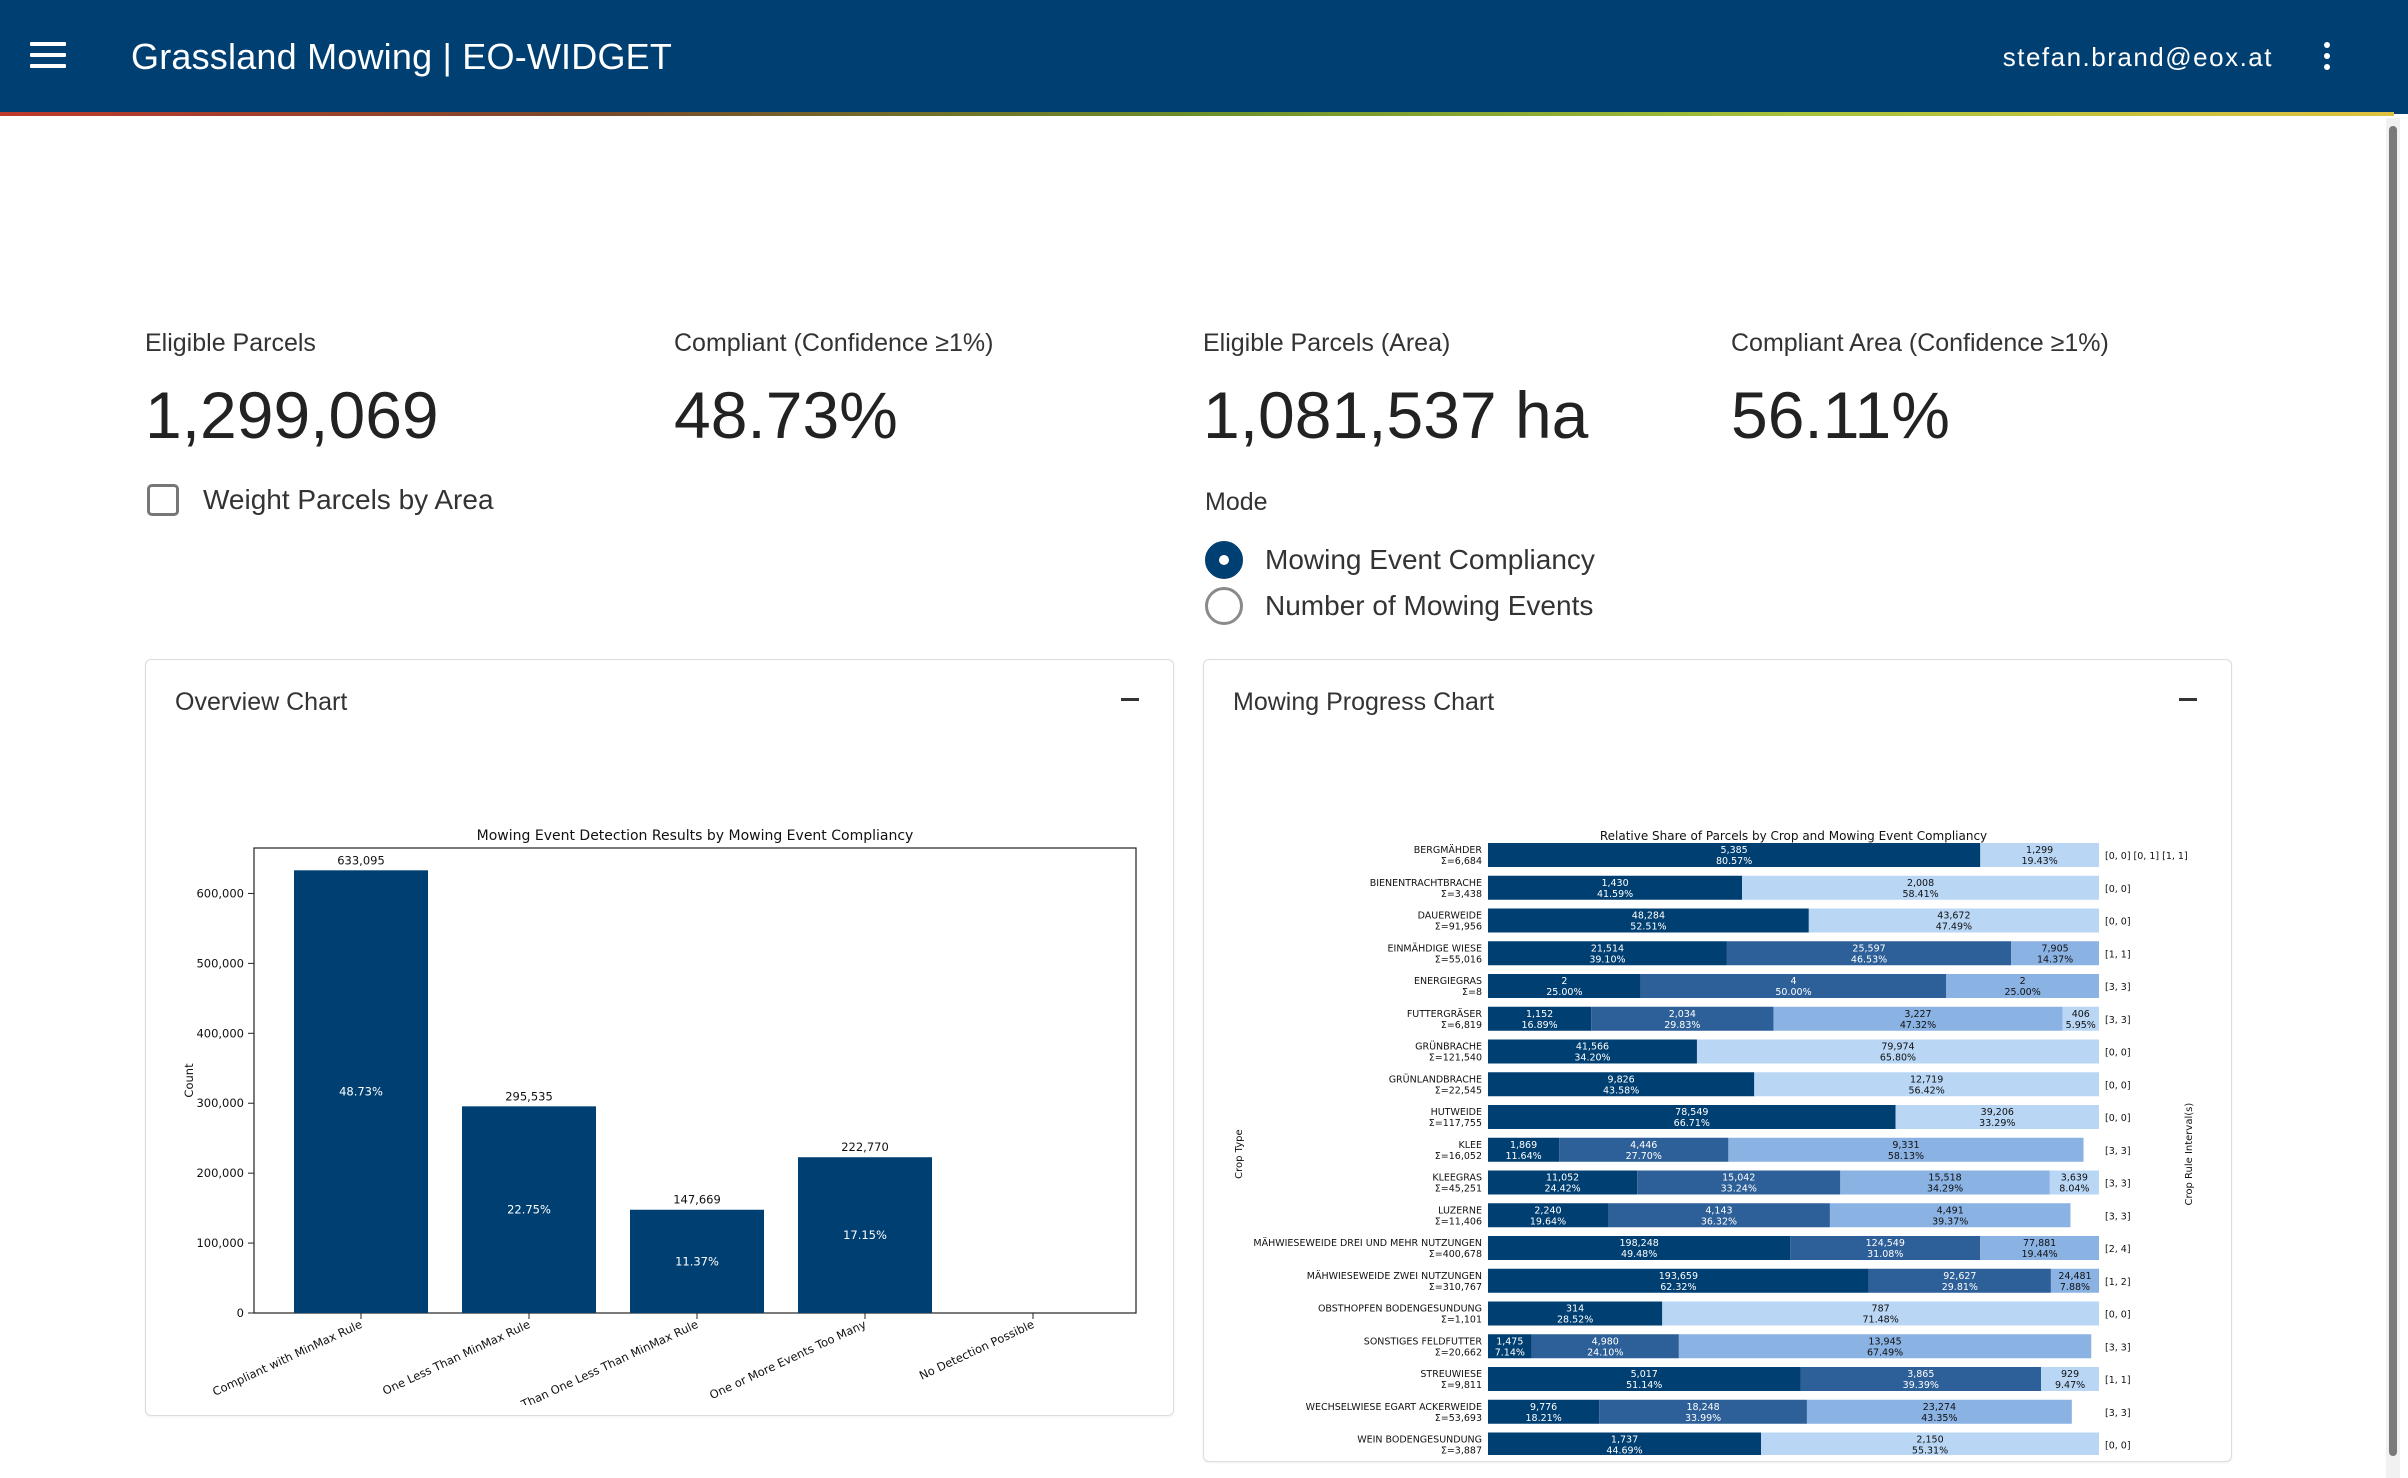  I want to click on scrollbar, so click(2393, 798).